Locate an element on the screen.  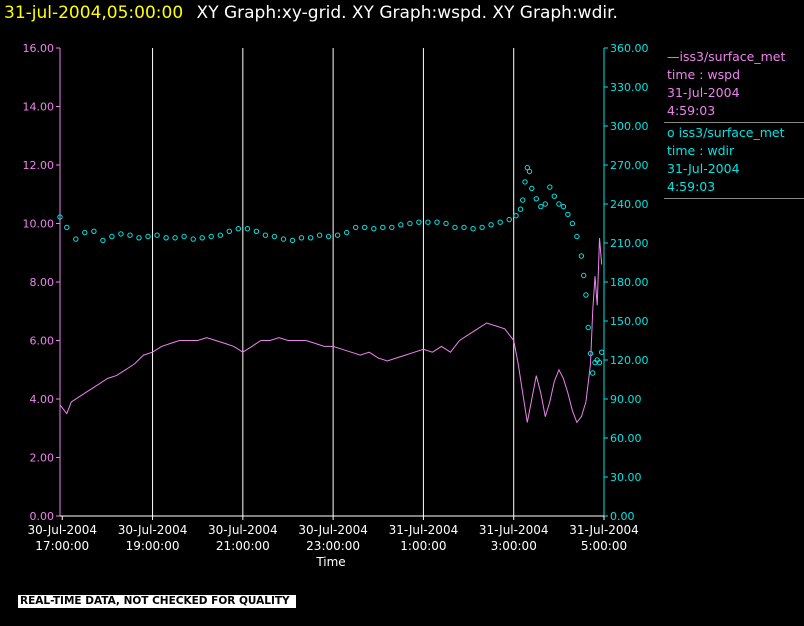
left-tick-label-2: 4.00 is located at coordinates (42, 399).